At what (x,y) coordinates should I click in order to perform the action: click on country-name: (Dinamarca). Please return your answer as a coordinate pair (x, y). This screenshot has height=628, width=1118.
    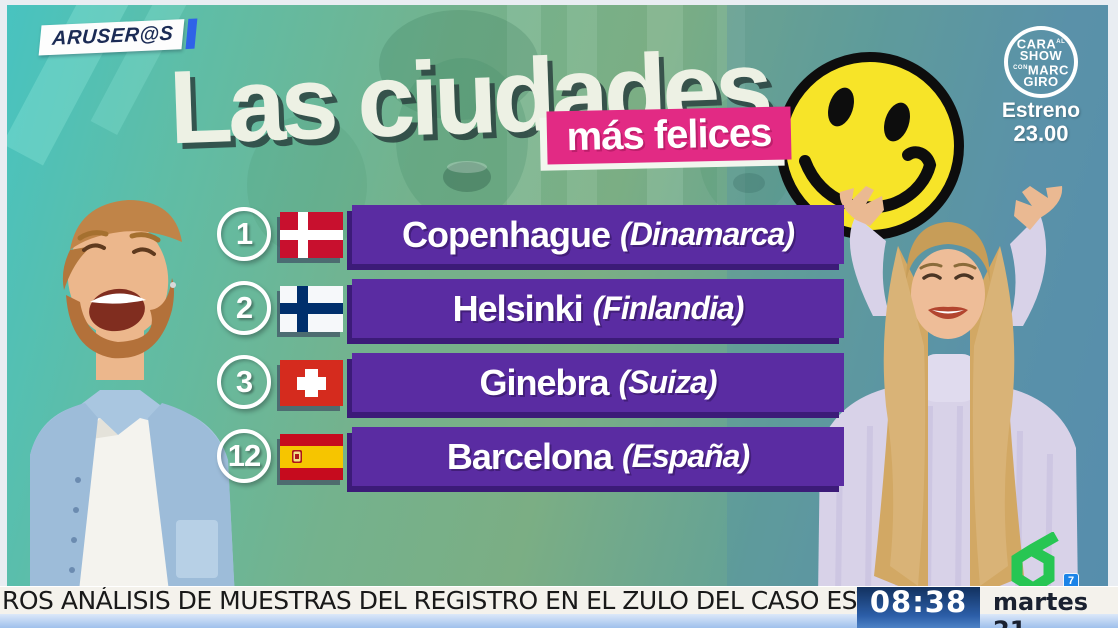
    Looking at the image, I should click on (707, 234).